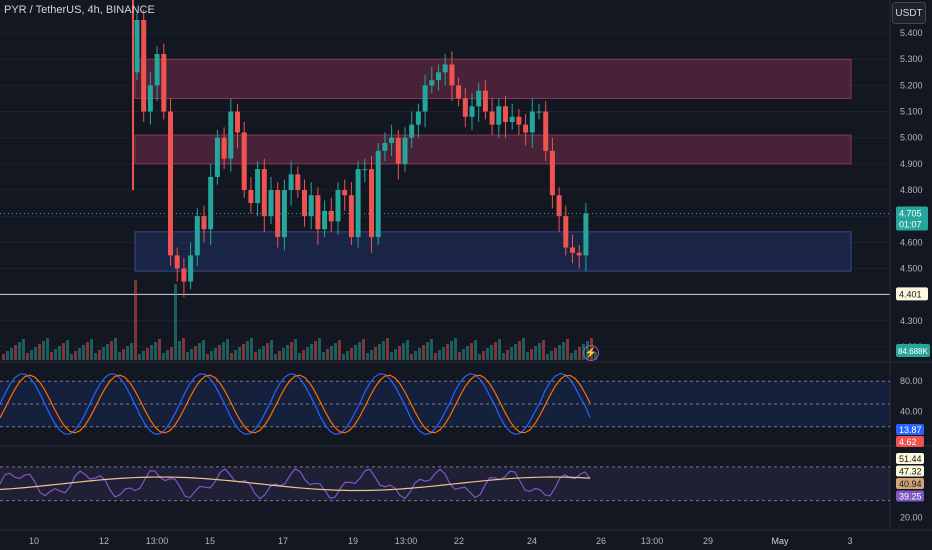 The image size is (932, 550). Describe the element at coordinates (780, 541) in the screenshot. I see `x-axis-tick-label: May` at that location.